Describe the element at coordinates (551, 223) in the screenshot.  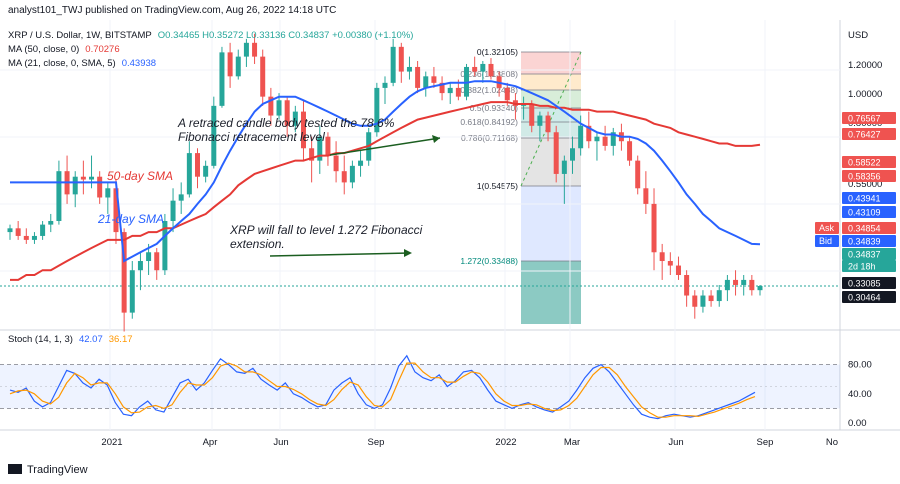
I see `fib-zone-blue` at that location.